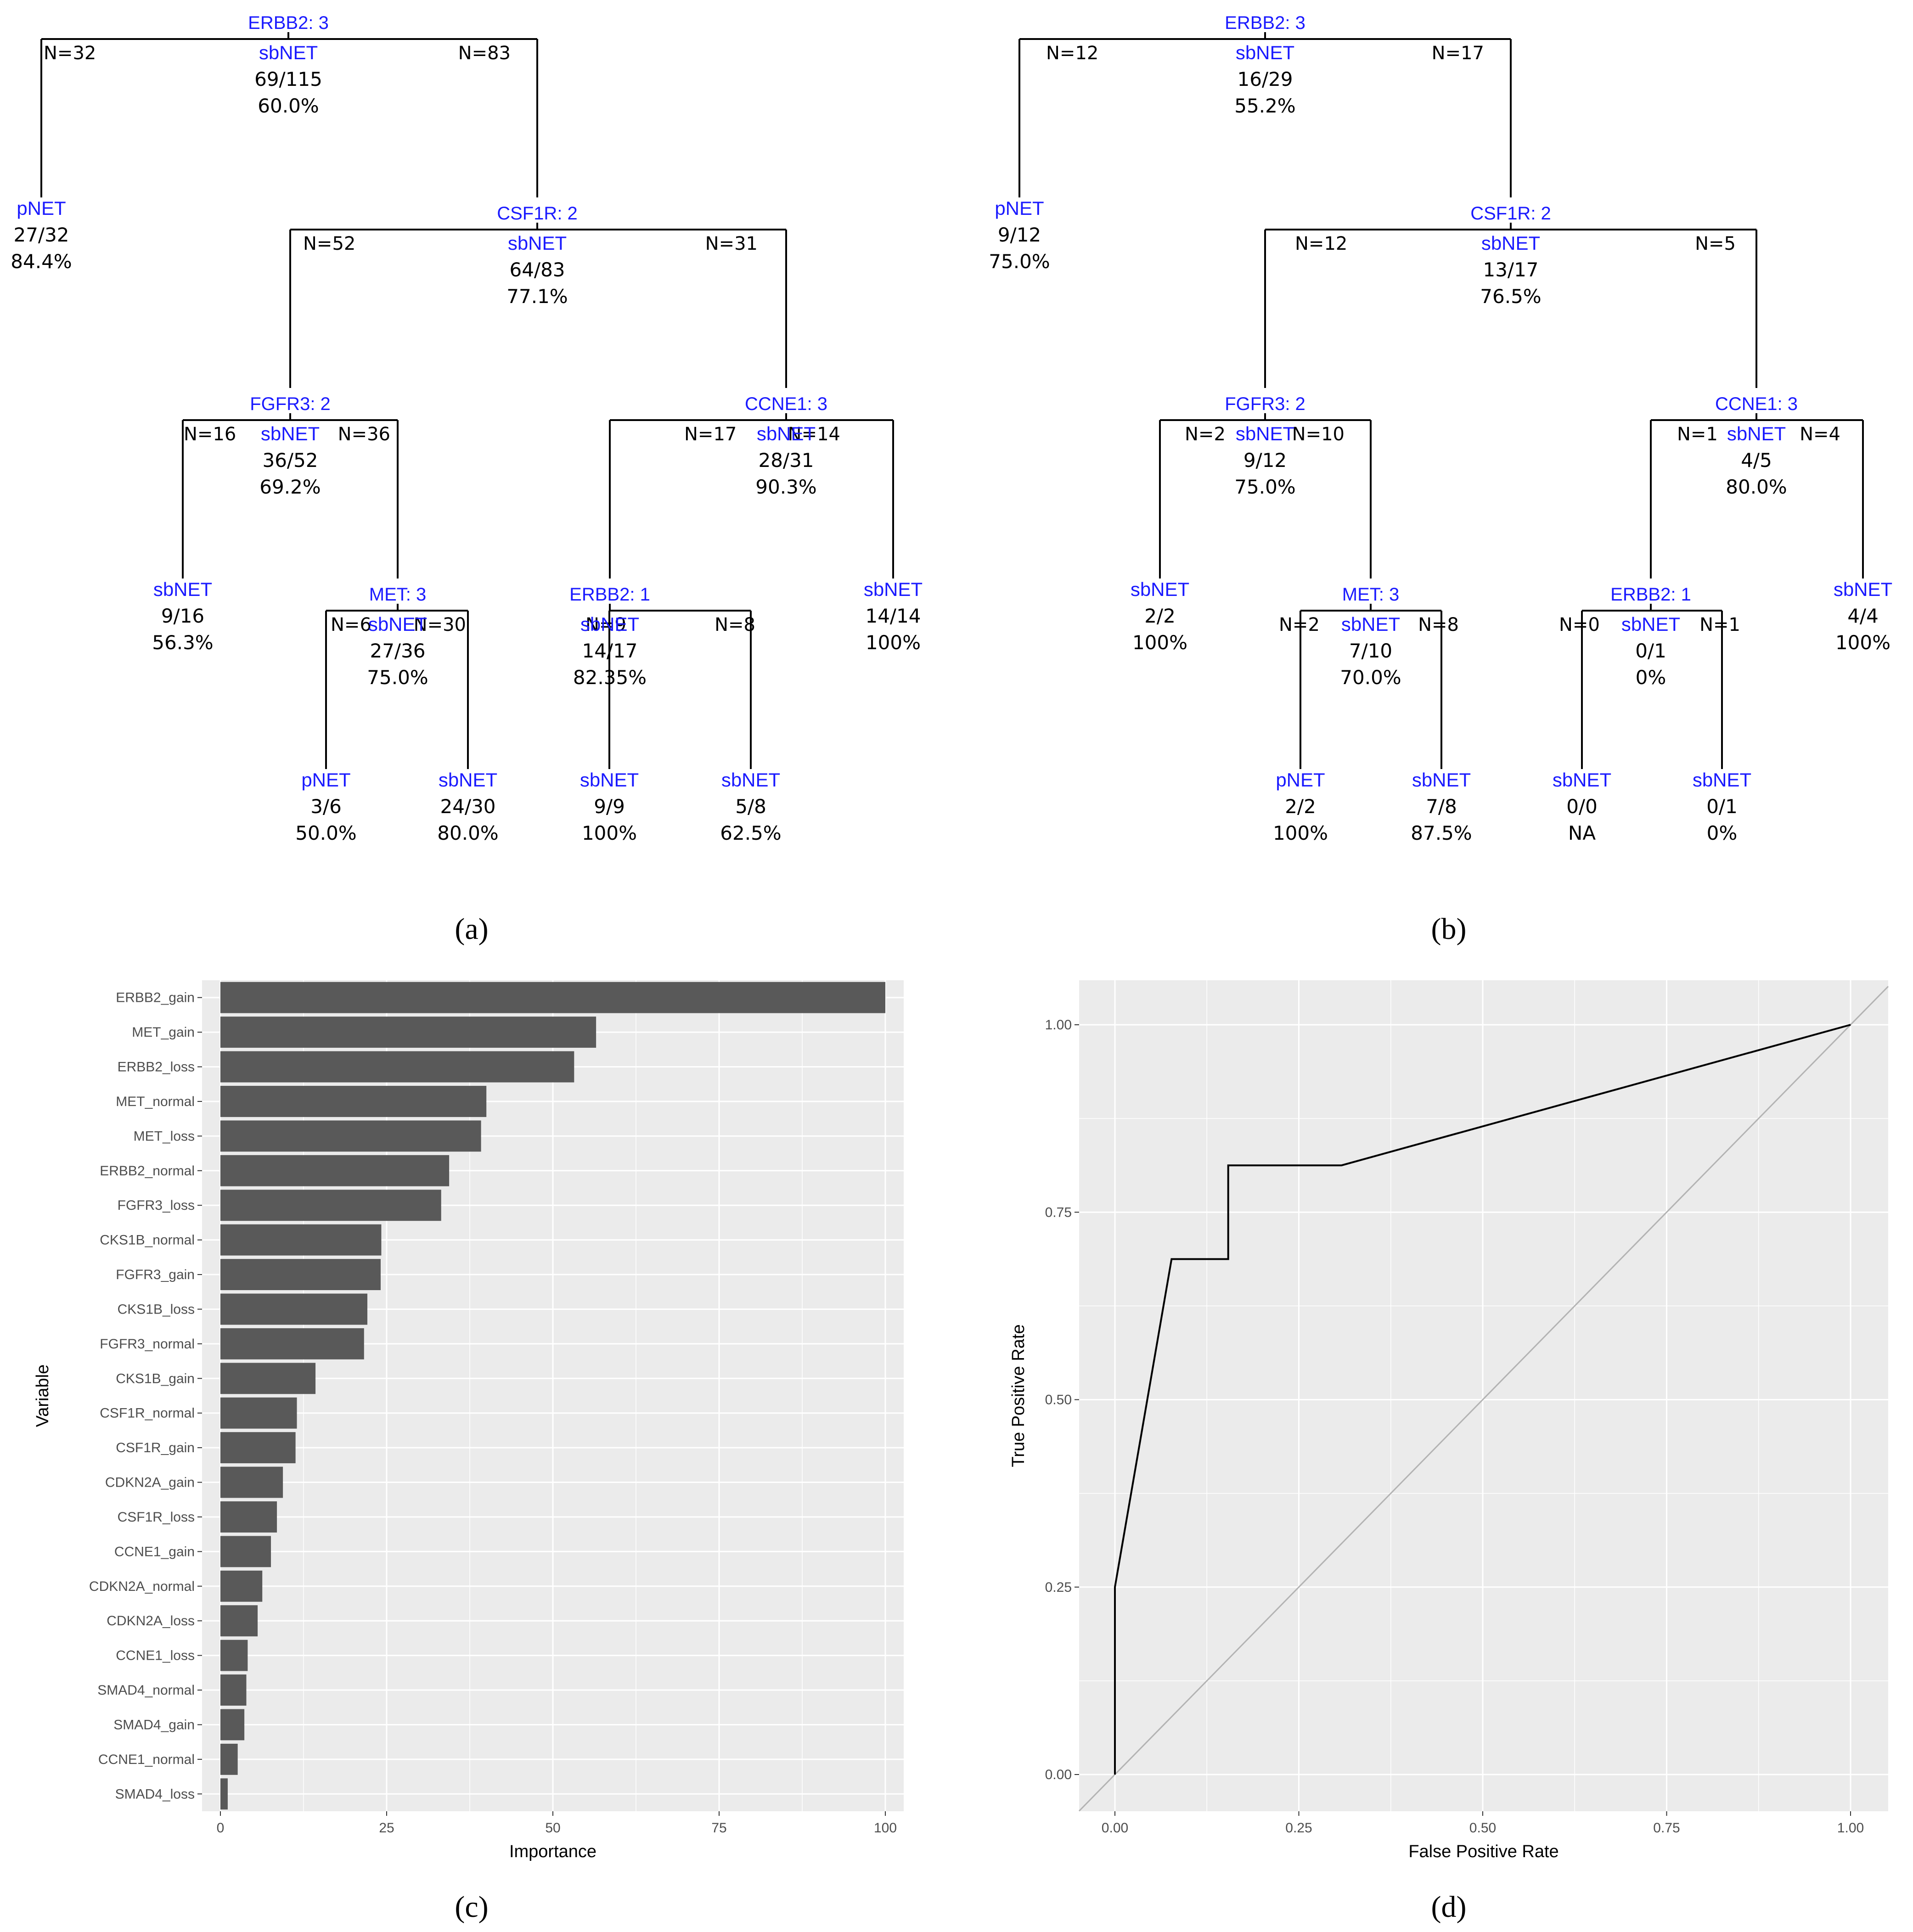  What do you see at coordinates (1510, 269) in the screenshot?
I see `node-fraction: 13/17` at bounding box center [1510, 269].